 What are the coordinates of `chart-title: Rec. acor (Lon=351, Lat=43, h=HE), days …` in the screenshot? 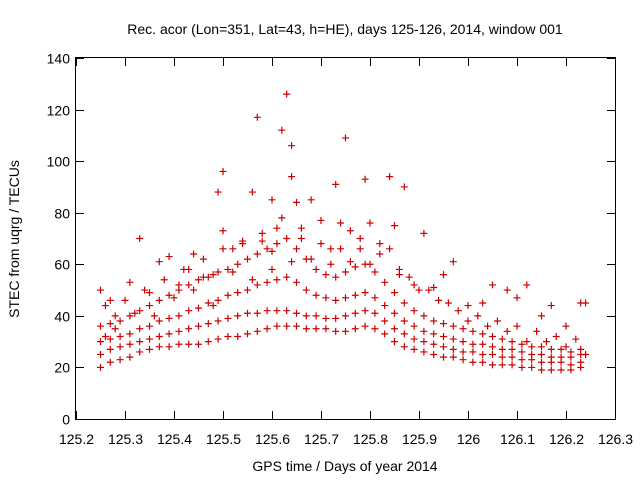 It's located at (345, 29).